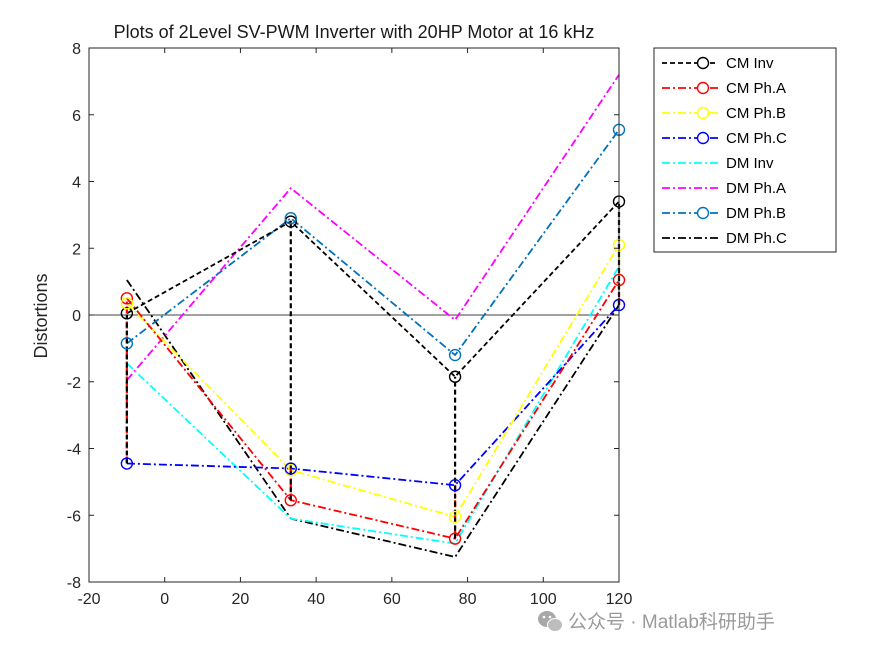  What do you see at coordinates (74, 516) in the screenshot?
I see `y-tick-label: -6` at bounding box center [74, 516].